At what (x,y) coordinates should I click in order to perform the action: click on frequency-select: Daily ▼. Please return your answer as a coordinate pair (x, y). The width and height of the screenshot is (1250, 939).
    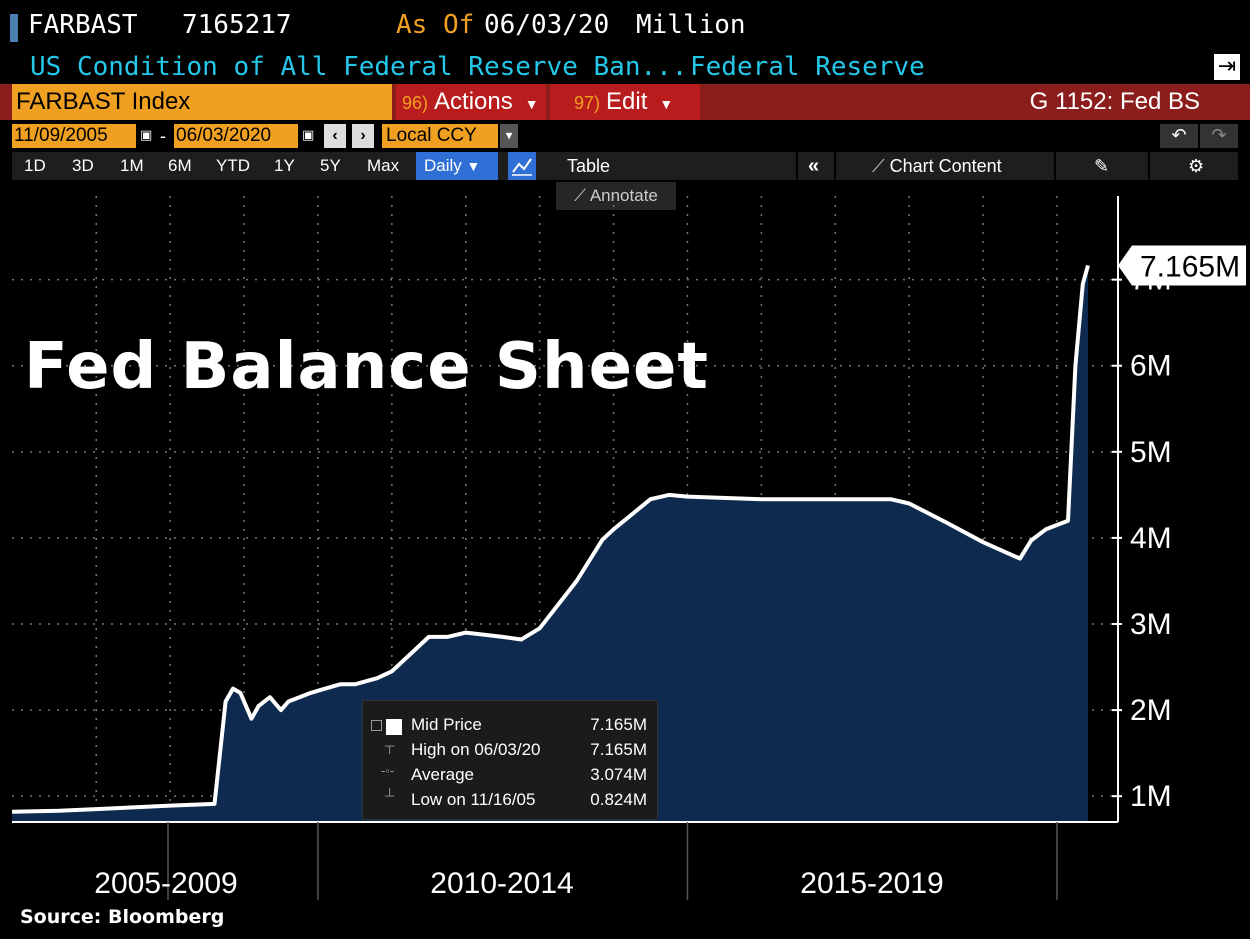
    Looking at the image, I should click on (457, 166).